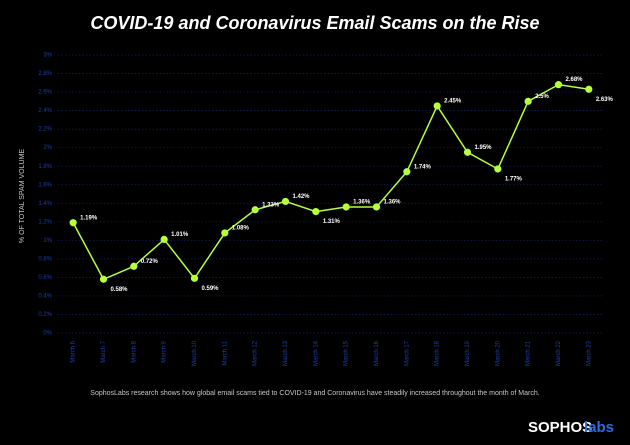 Image resolution: width=630 pixels, height=445 pixels. I want to click on x-tick-label: March 23, so click(589, 353).